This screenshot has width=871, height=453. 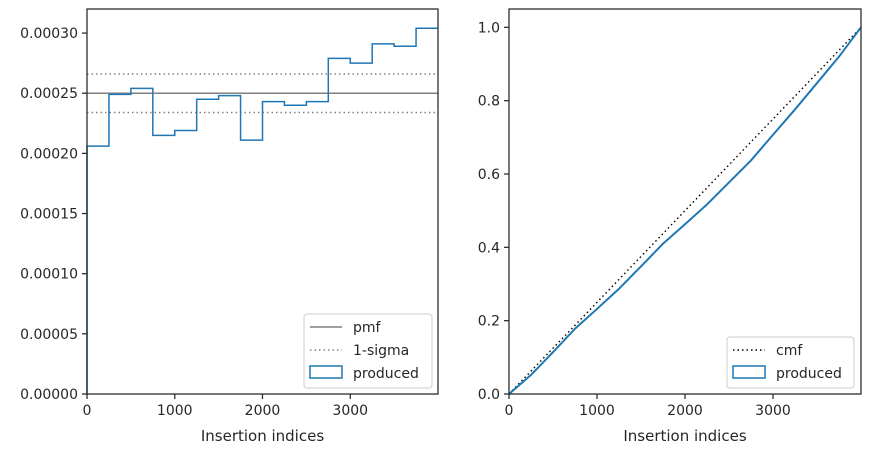 What do you see at coordinates (367, 328) in the screenshot?
I see `legend-pmf-label: pmf` at bounding box center [367, 328].